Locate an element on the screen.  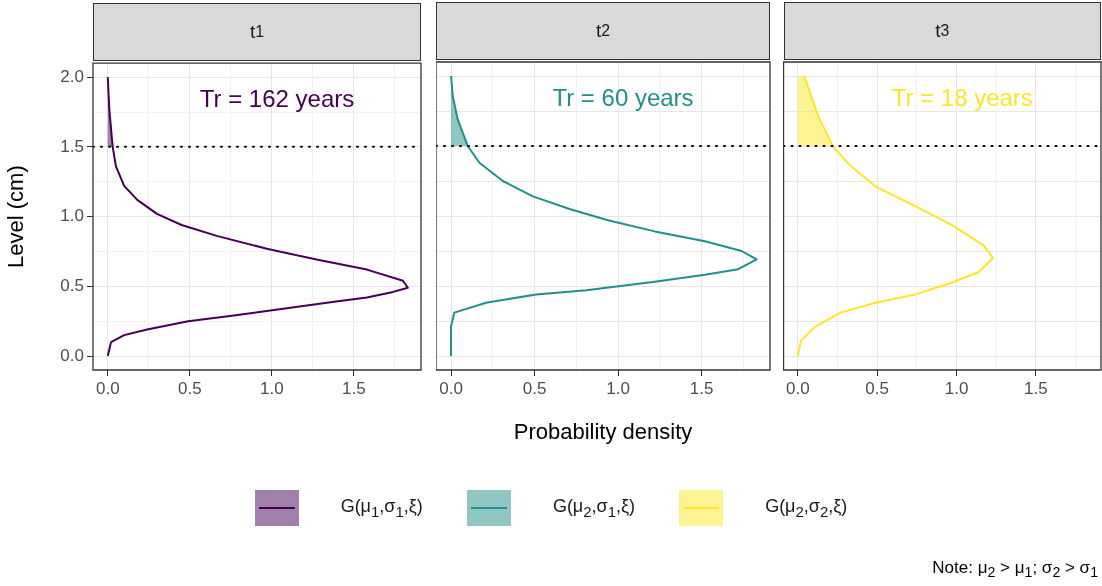
annotation: Tr = 60 years is located at coordinates (623, 98).